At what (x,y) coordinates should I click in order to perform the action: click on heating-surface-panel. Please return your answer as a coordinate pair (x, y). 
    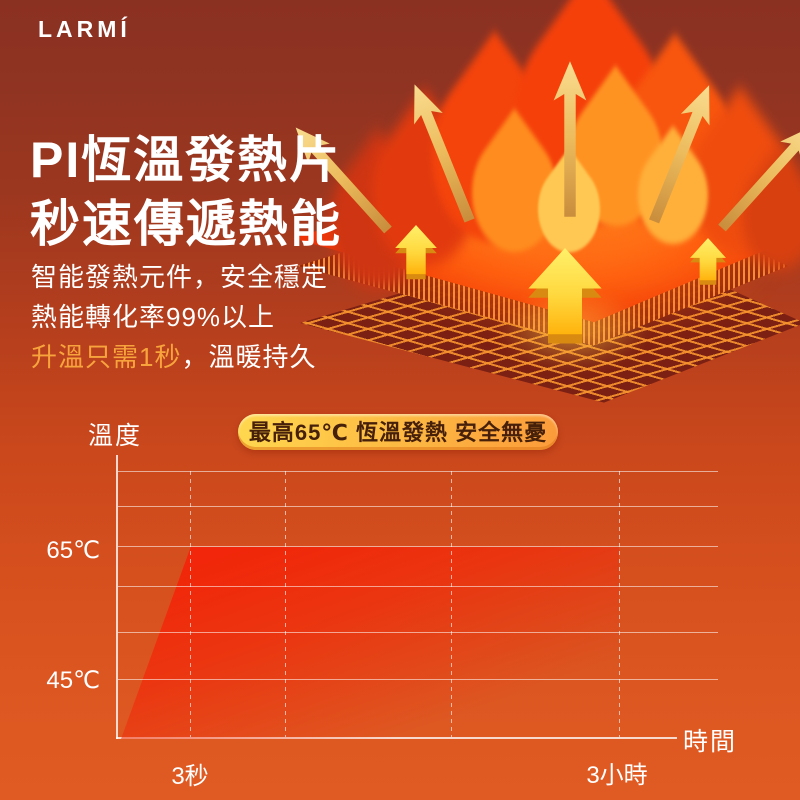
    Looking at the image, I should click on (543, 232).